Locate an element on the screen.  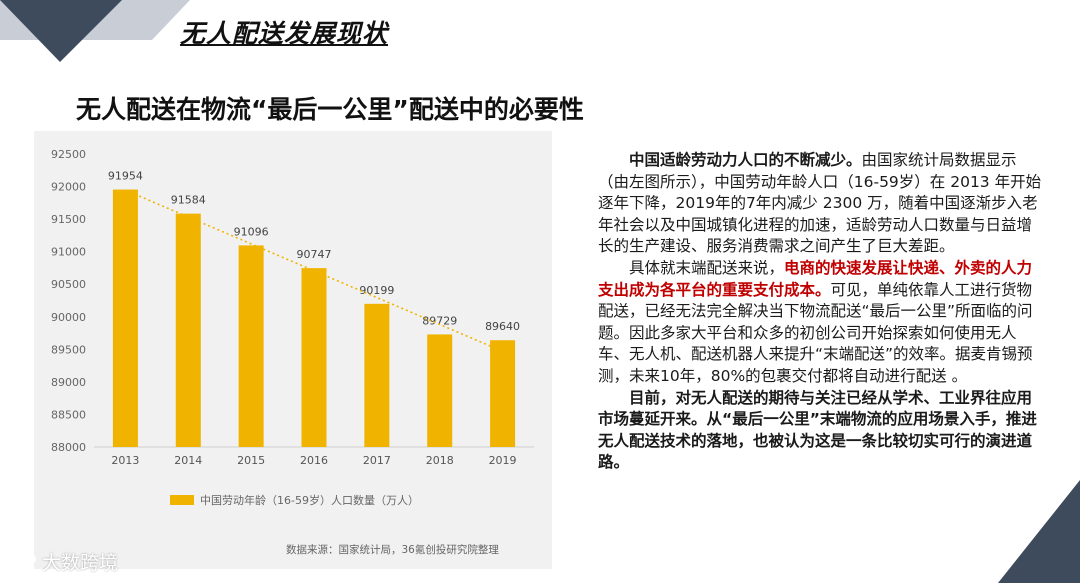
y-tick-label: 91500 is located at coordinates (68, 219).